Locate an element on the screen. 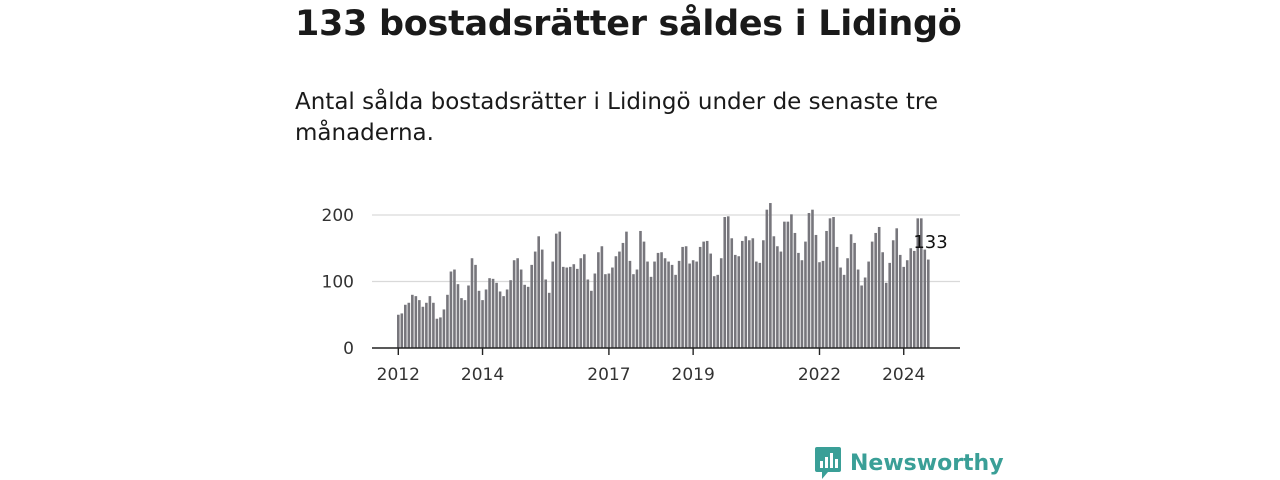 The image size is (1280, 480). x-tick-label: 2022 is located at coordinates (819, 375).